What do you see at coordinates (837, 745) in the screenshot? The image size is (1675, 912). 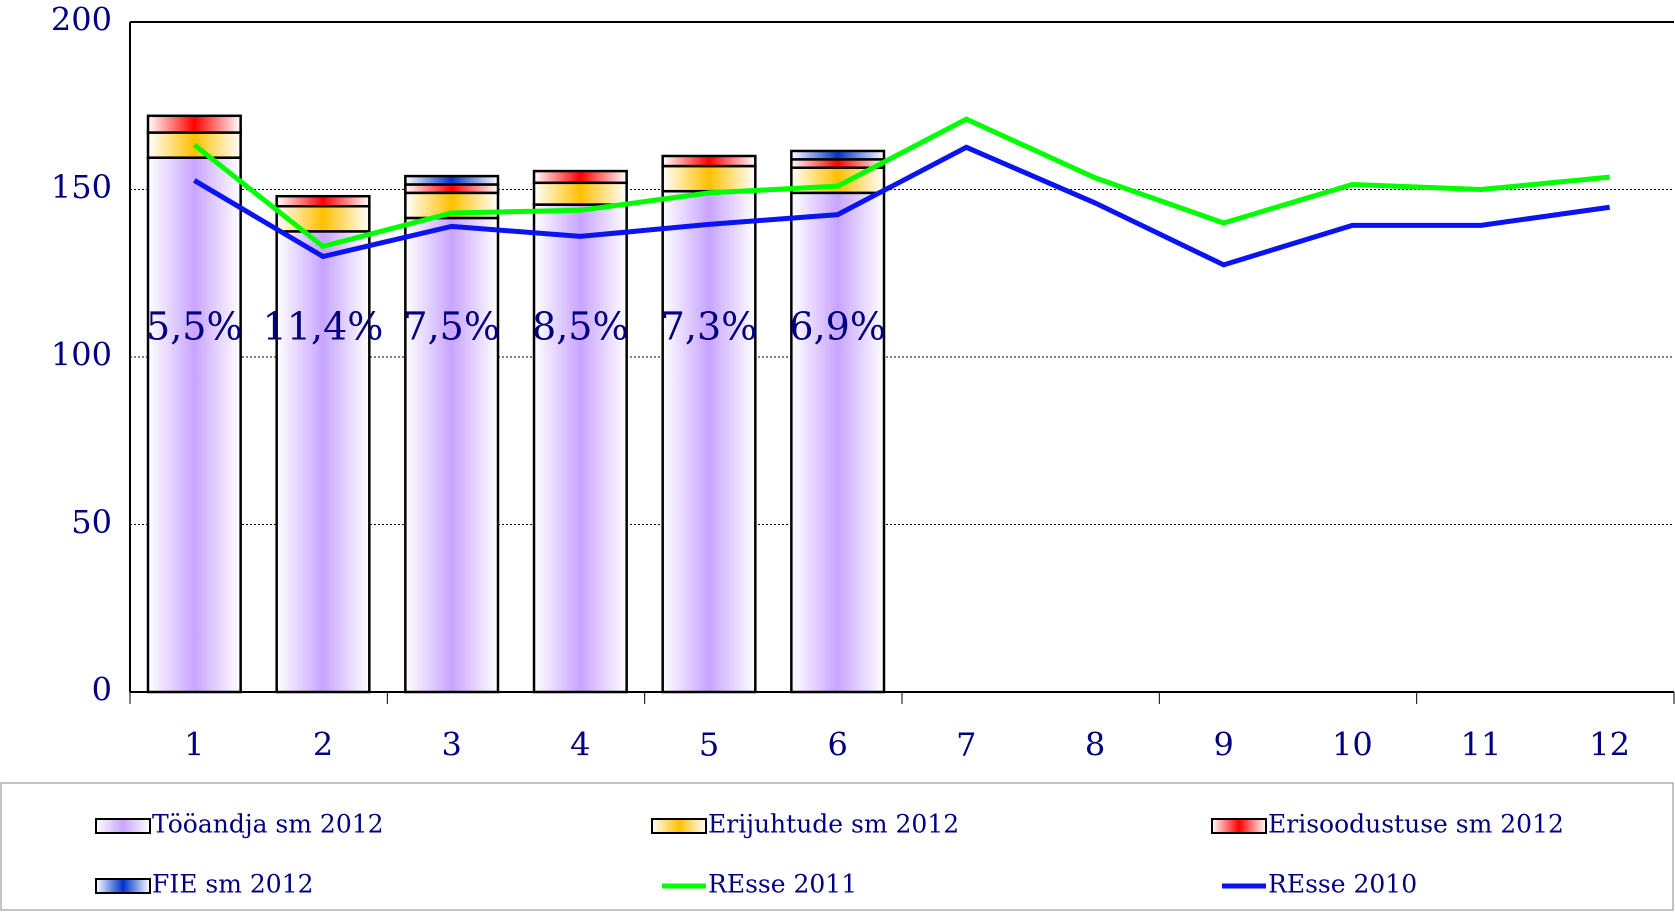 I see `x-tick-label: 6` at bounding box center [837, 745].